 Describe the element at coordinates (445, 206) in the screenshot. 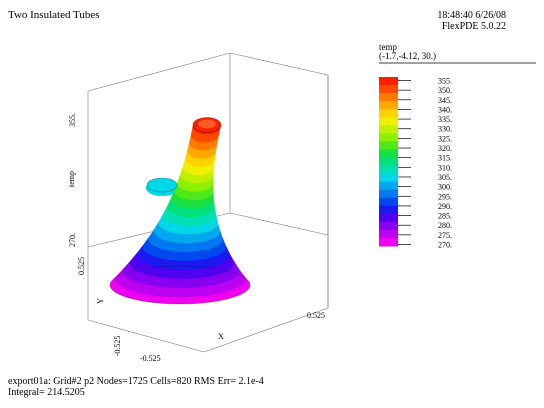

I see `legend-label: 290.` at that location.